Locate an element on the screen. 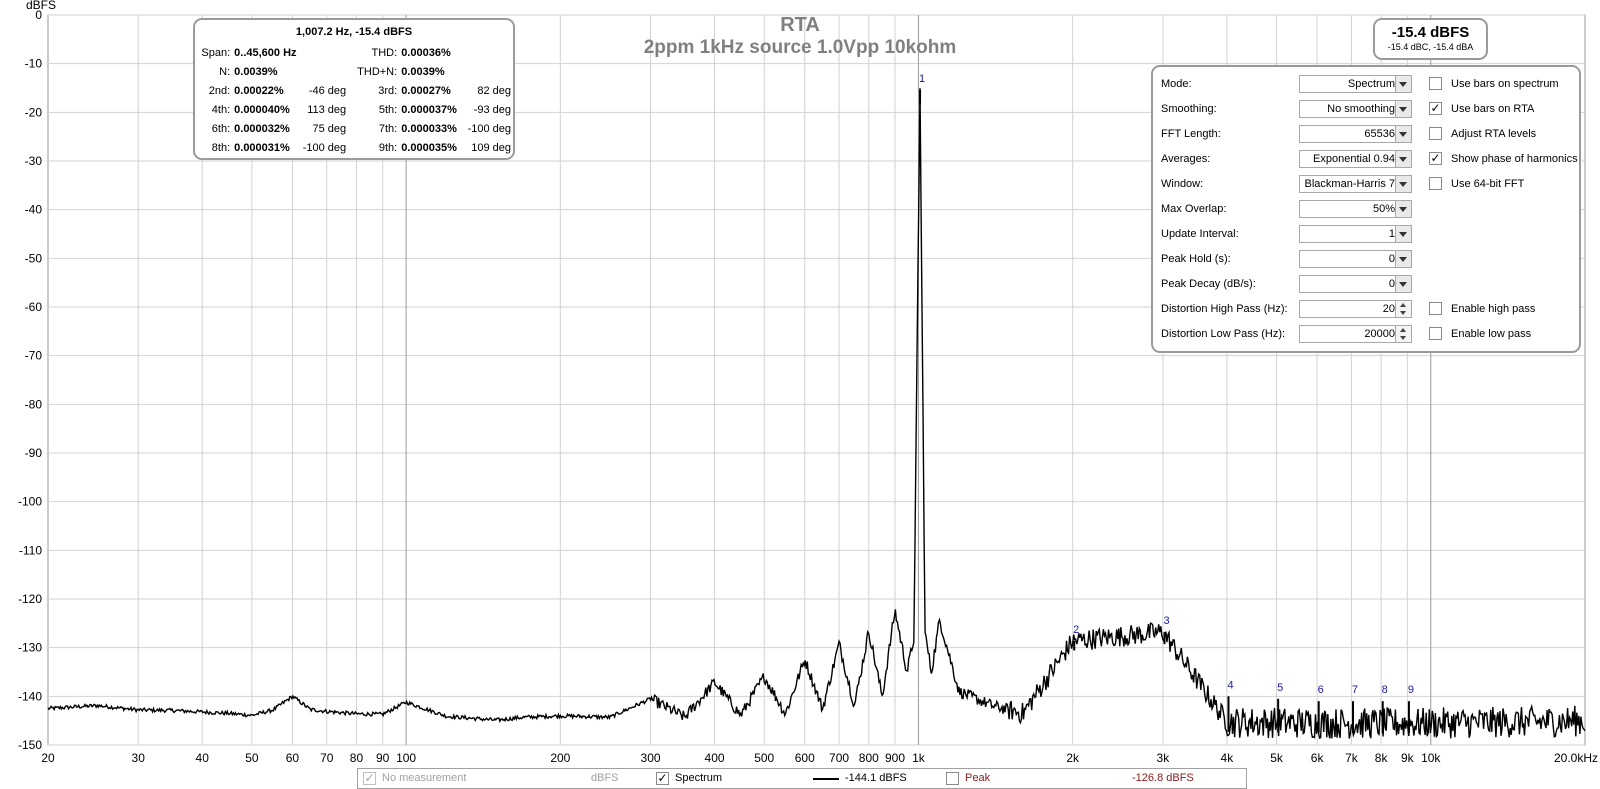  x-tick-label: 500 is located at coordinates (764, 758).